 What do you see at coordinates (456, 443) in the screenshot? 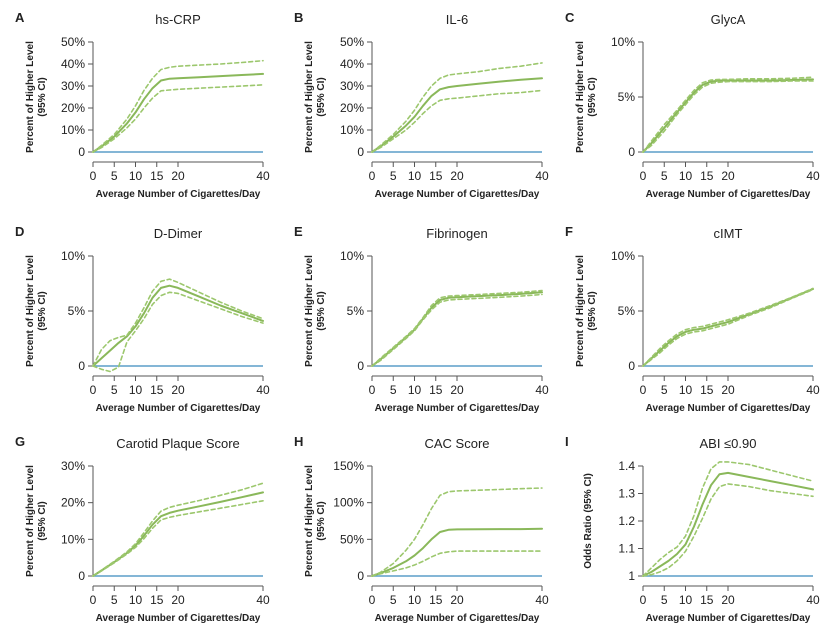
I see `chart-title: CAC Score` at bounding box center [456, 443].